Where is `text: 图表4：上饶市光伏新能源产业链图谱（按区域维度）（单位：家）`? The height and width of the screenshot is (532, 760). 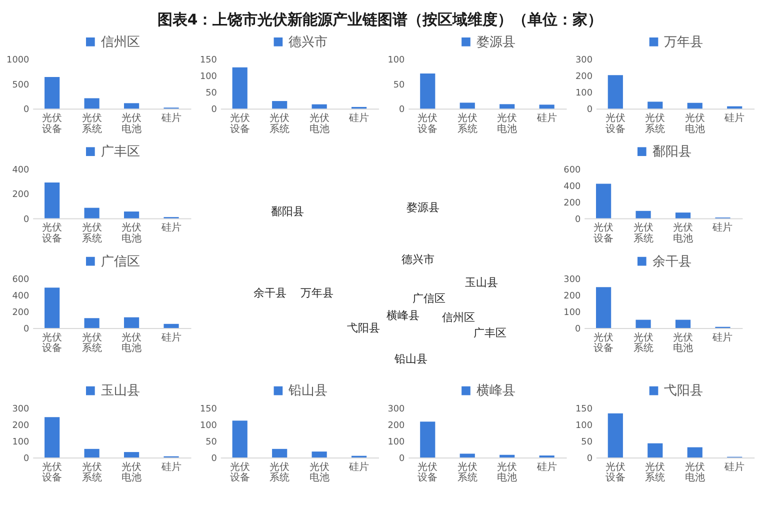
text: 图表4：上饶市光伏新能源产业链图谱（按区域维度）（单位：家） is located at coordinates (380, 19).